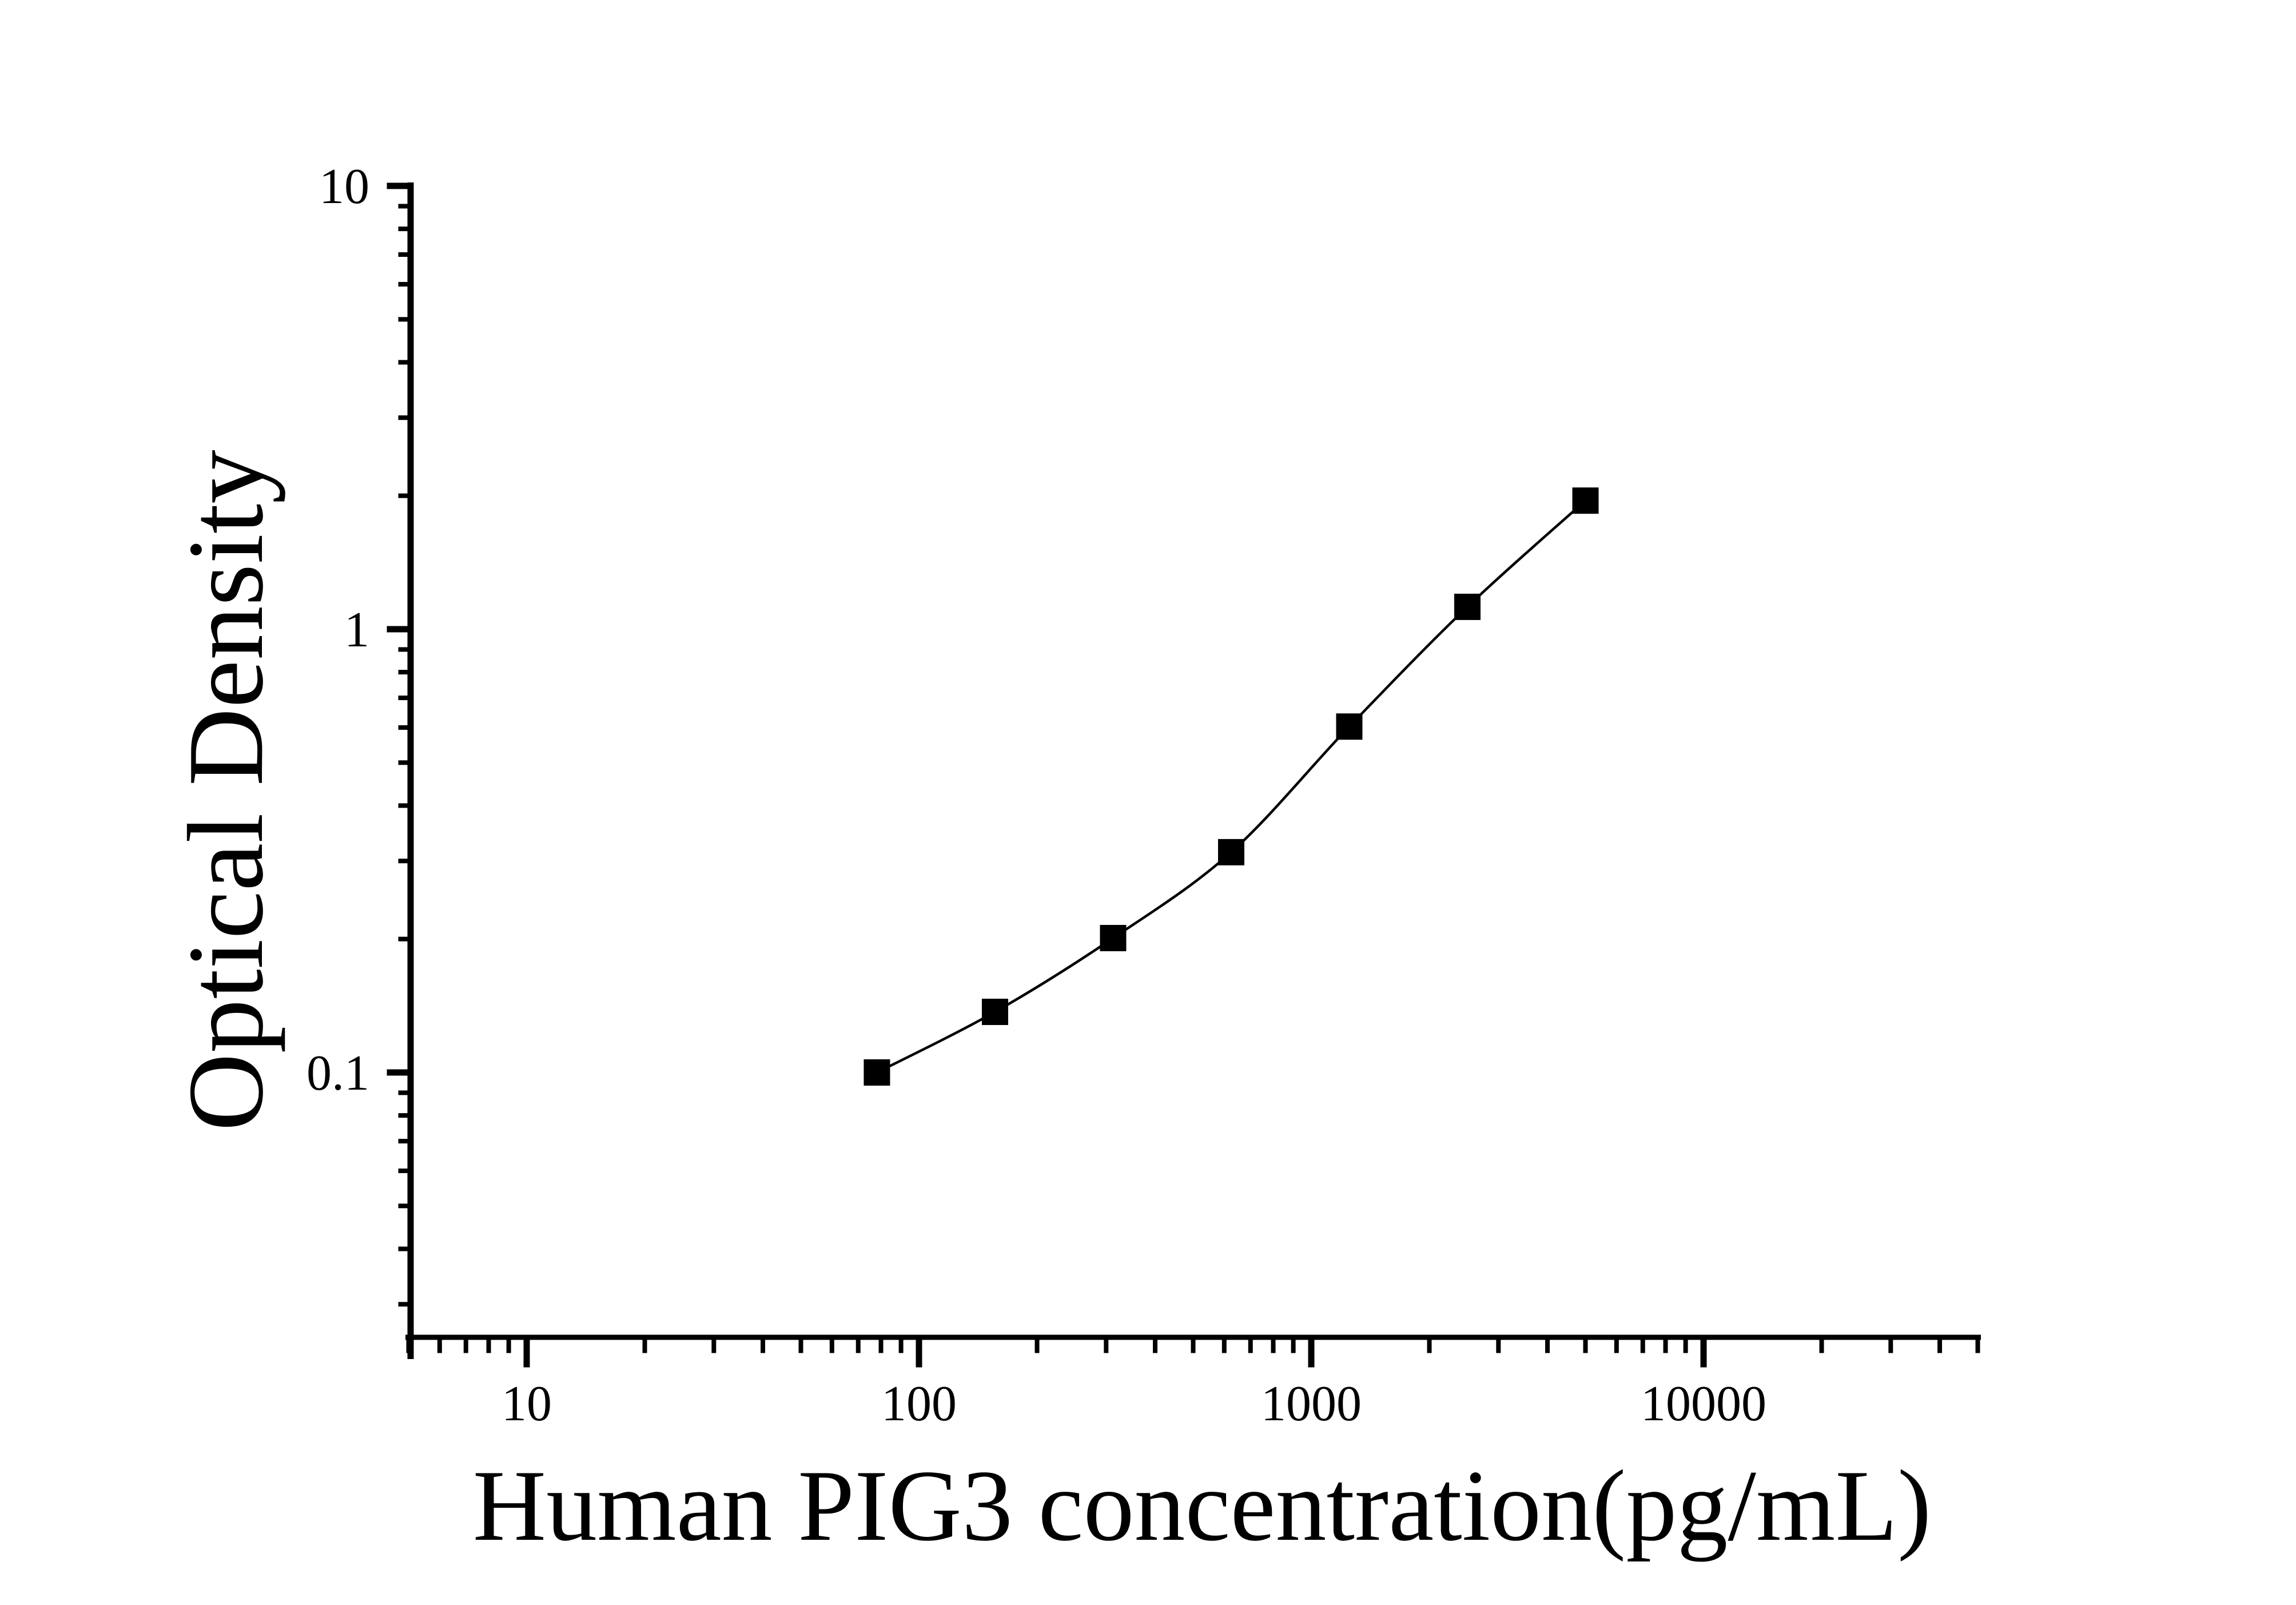  I want to click on y-tick-label: 10, so click(344, 186).